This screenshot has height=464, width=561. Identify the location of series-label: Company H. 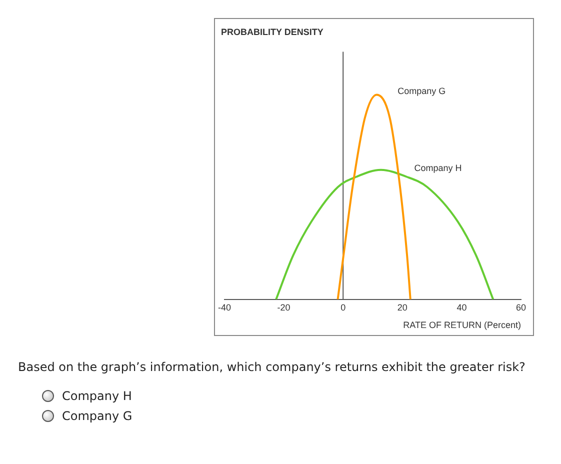
(438, 168).